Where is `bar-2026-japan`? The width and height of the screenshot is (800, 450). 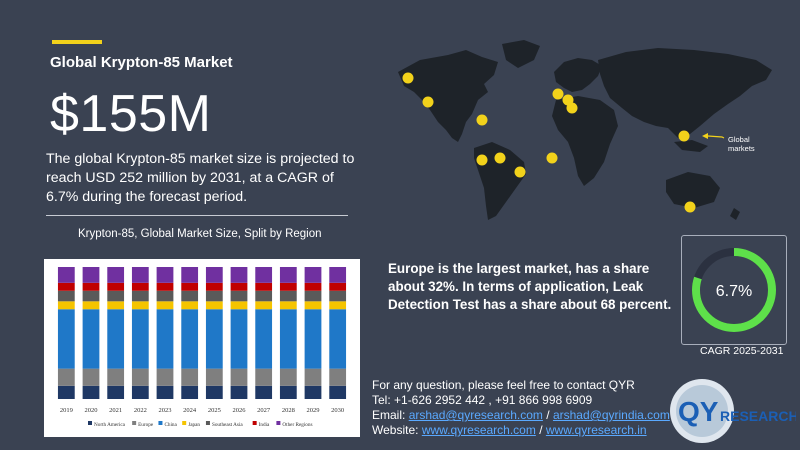 bar-2026-japan is located at coordinates (239, 305).